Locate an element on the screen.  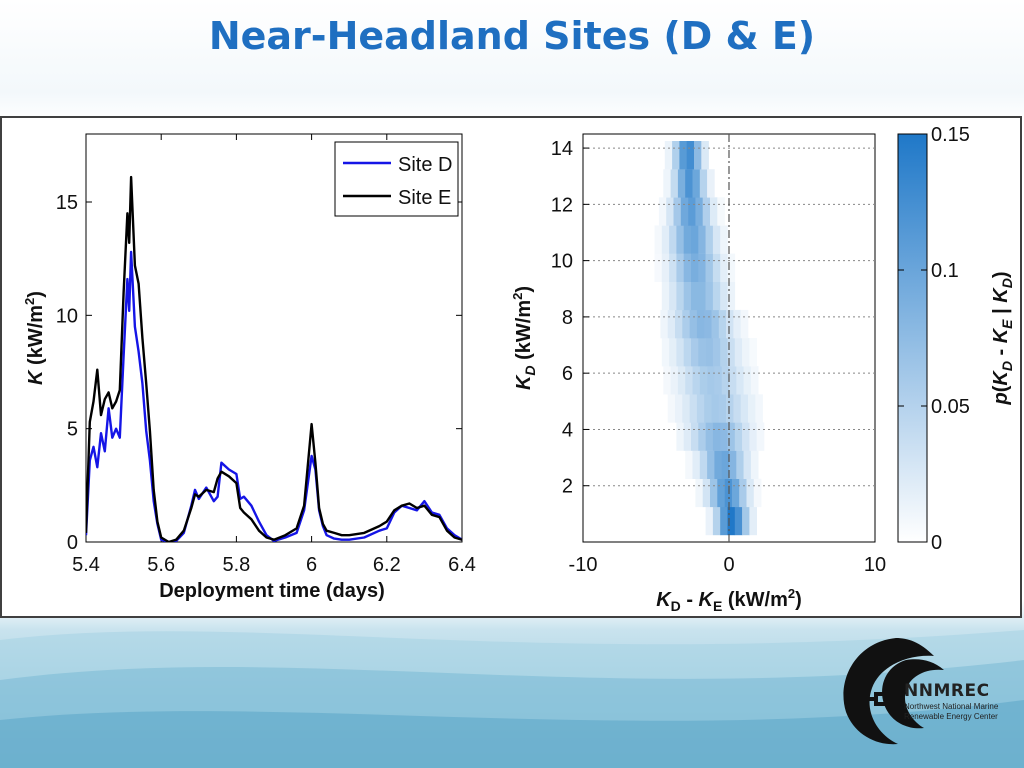
heatmap-y-unit: (kW/m is located at coordinates (524, 333).